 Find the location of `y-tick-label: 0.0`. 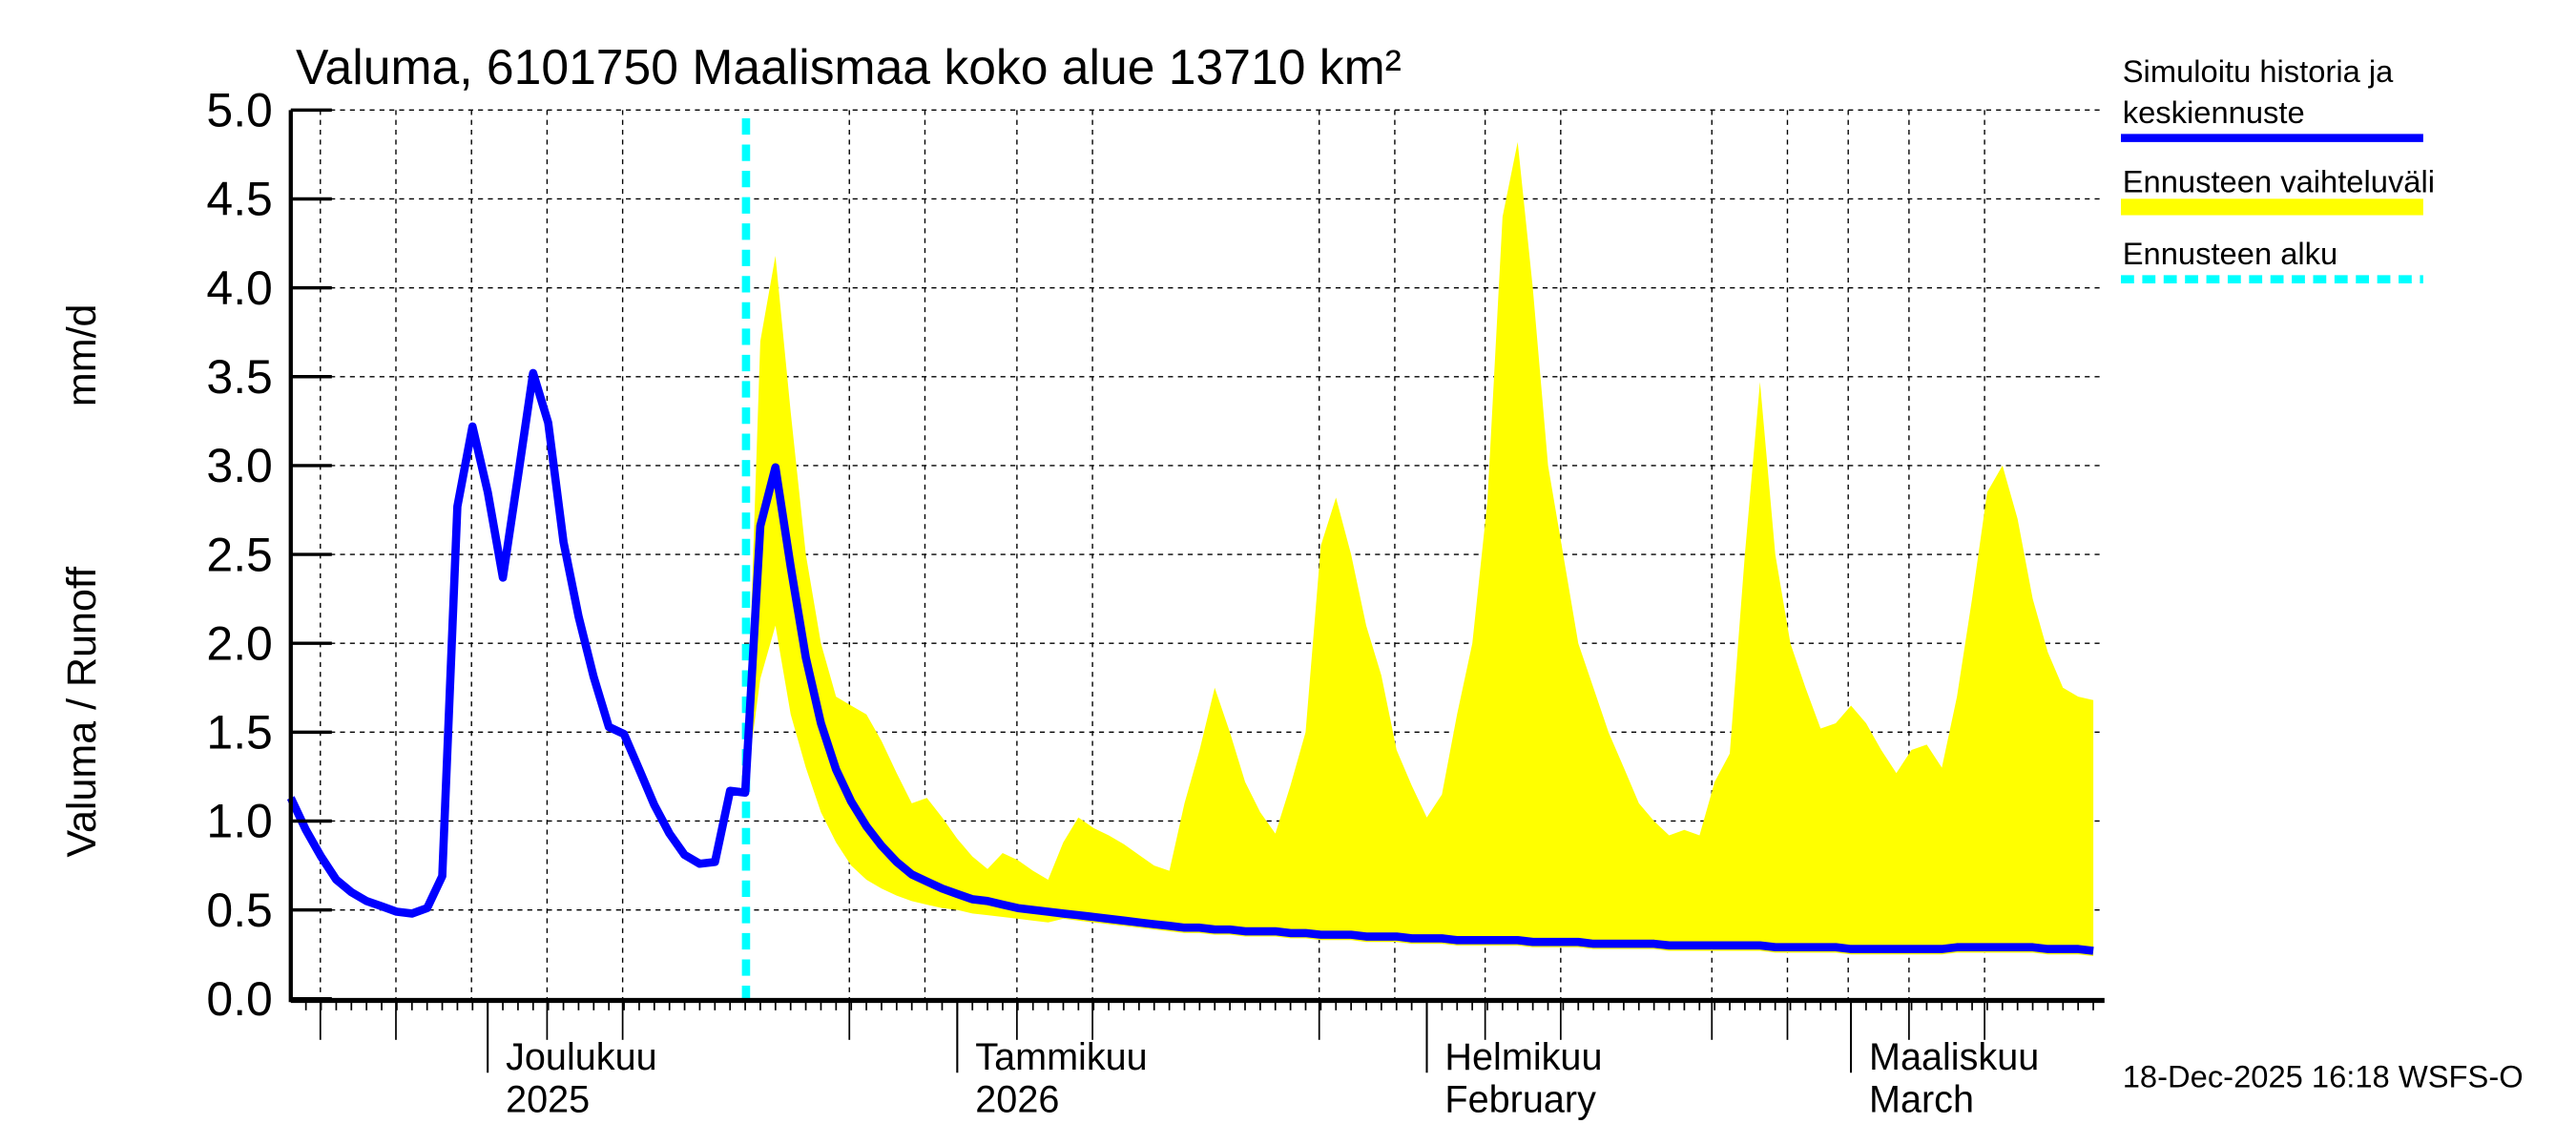

y-tick-label: 0.0 is located at coordinates (239, 999).